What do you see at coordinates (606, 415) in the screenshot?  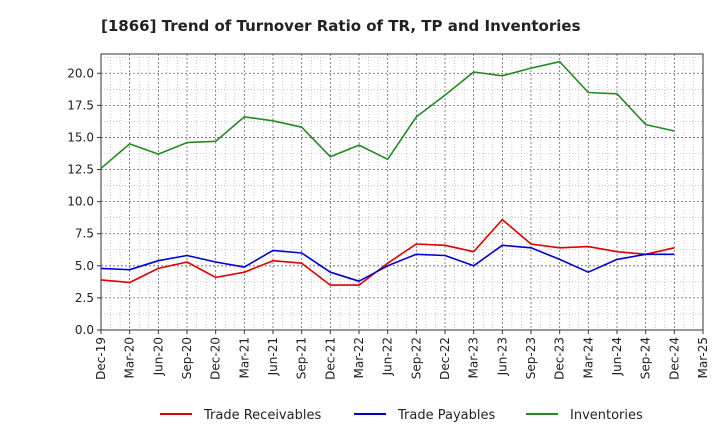 I see `legend-label: Inventories` at bounding box center [606, 415].